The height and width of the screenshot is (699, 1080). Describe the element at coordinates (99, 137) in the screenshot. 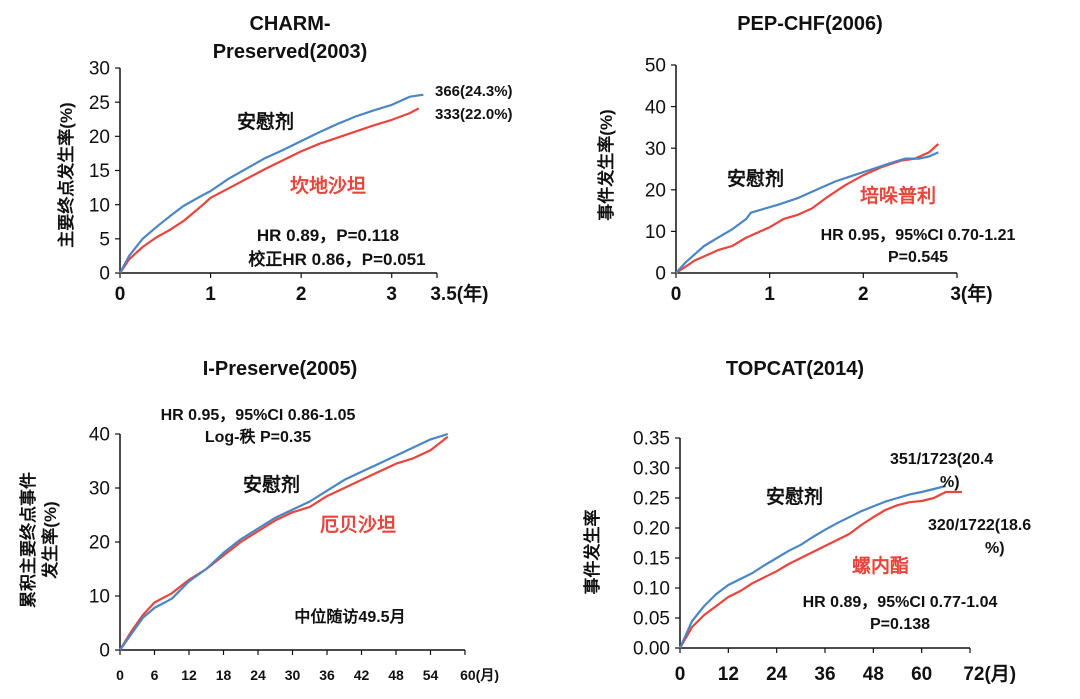

I see `charm-y-tick-label: 20` at that location.